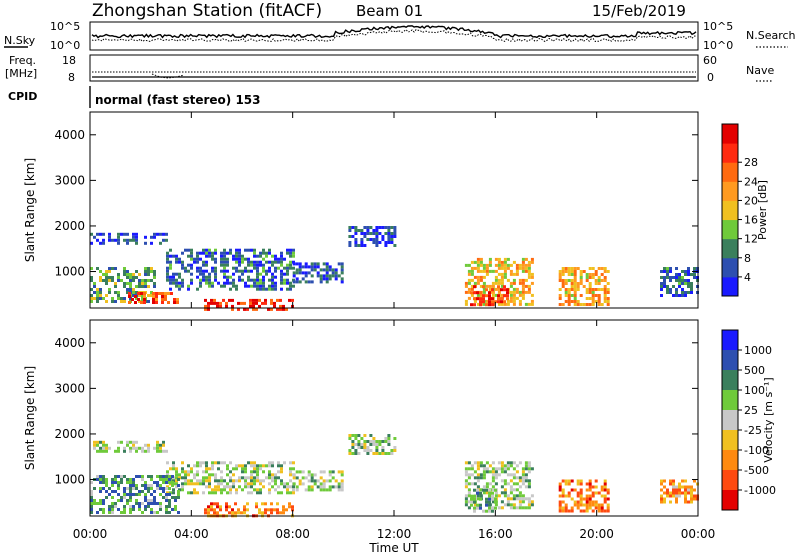 The height and width of the screenshot is (554, 800). I want to click on colorbar-swatch, so click(730, 191).